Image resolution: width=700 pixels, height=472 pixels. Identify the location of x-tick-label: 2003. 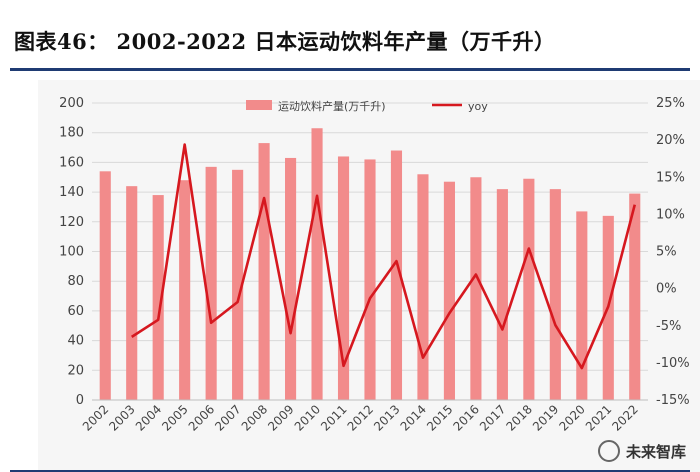
(121, 417).